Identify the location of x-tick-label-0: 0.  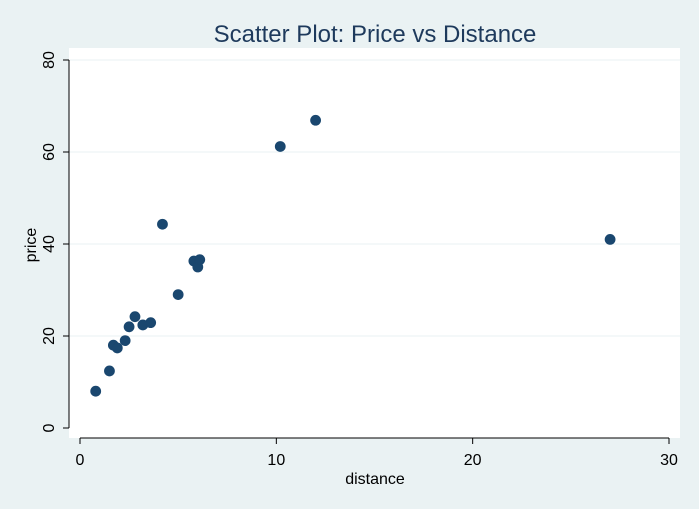
(80, 460).